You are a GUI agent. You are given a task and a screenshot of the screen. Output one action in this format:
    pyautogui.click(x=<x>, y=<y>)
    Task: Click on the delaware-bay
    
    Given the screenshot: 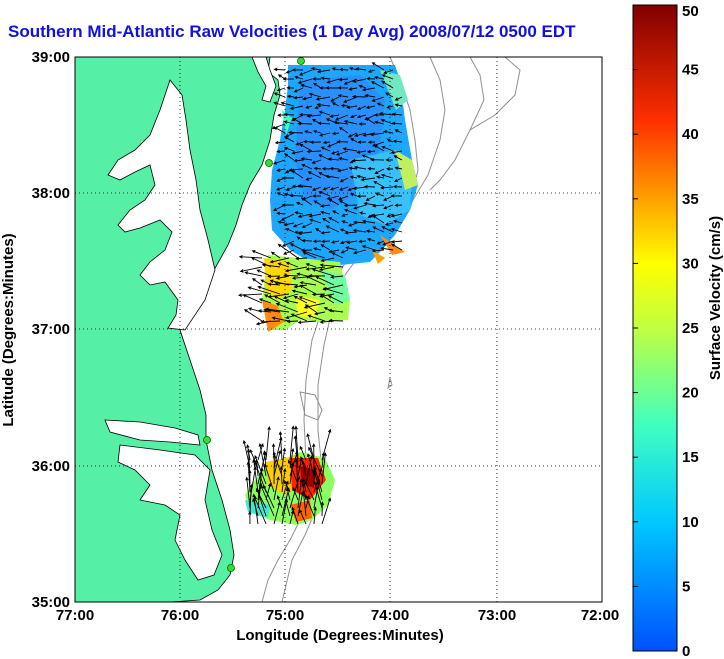 What is the action you would take?
    pyautogui.click(x=264, y=80)
    